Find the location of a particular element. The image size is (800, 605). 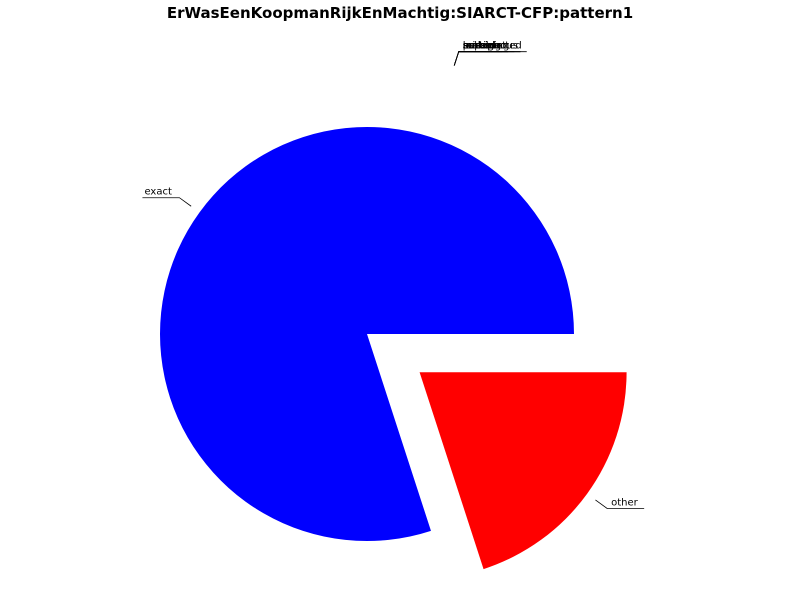

overlap-unexpected-label: unexpected is located at coordinates (492, 46).